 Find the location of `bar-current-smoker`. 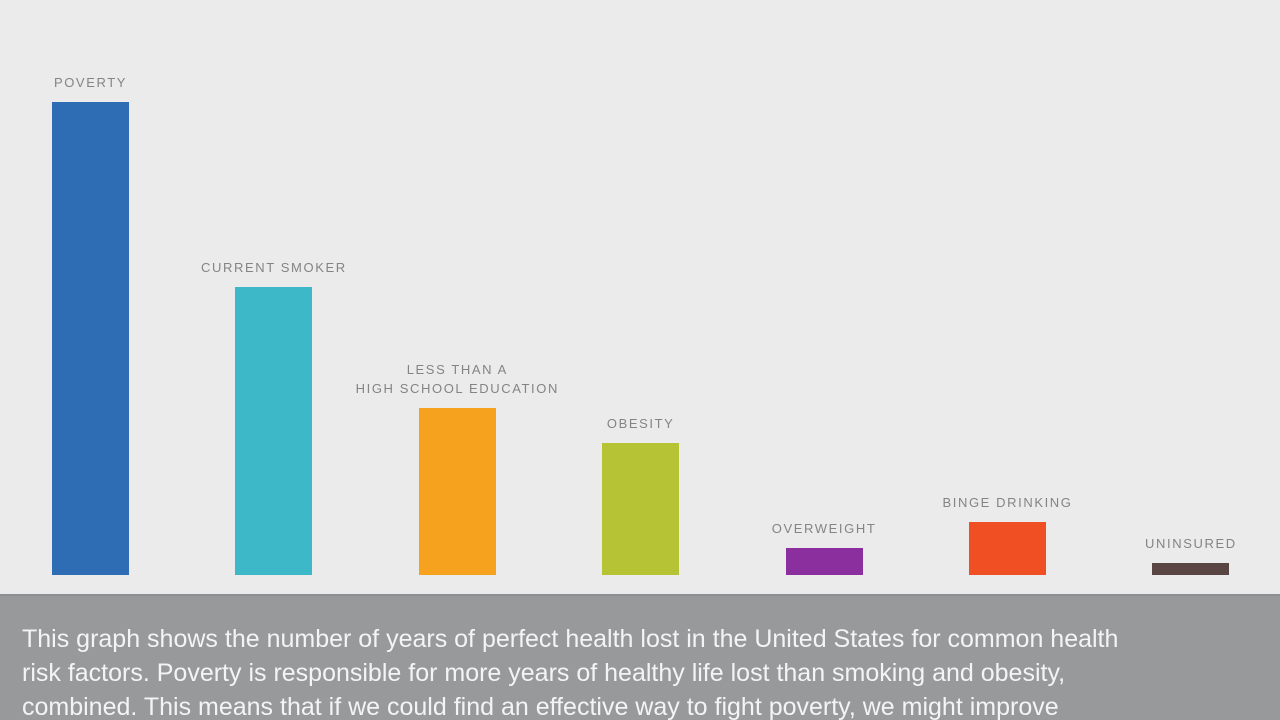

bar-current-smoker is located at coordinates (274, 431).